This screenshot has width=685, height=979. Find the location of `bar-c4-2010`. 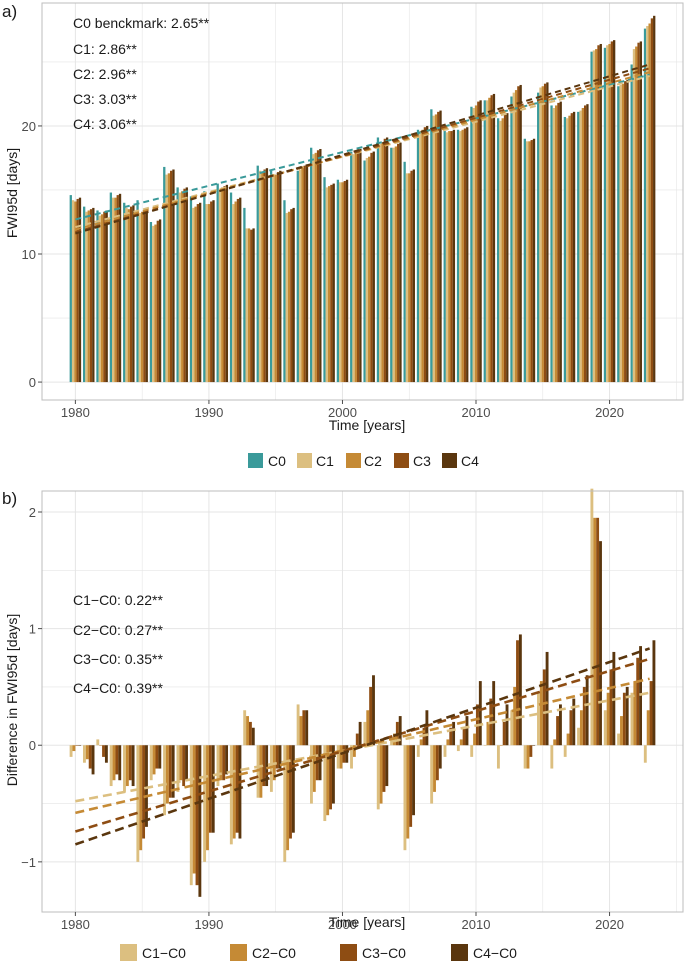

bar-c4-2010 is located at coordinates (480, 713).